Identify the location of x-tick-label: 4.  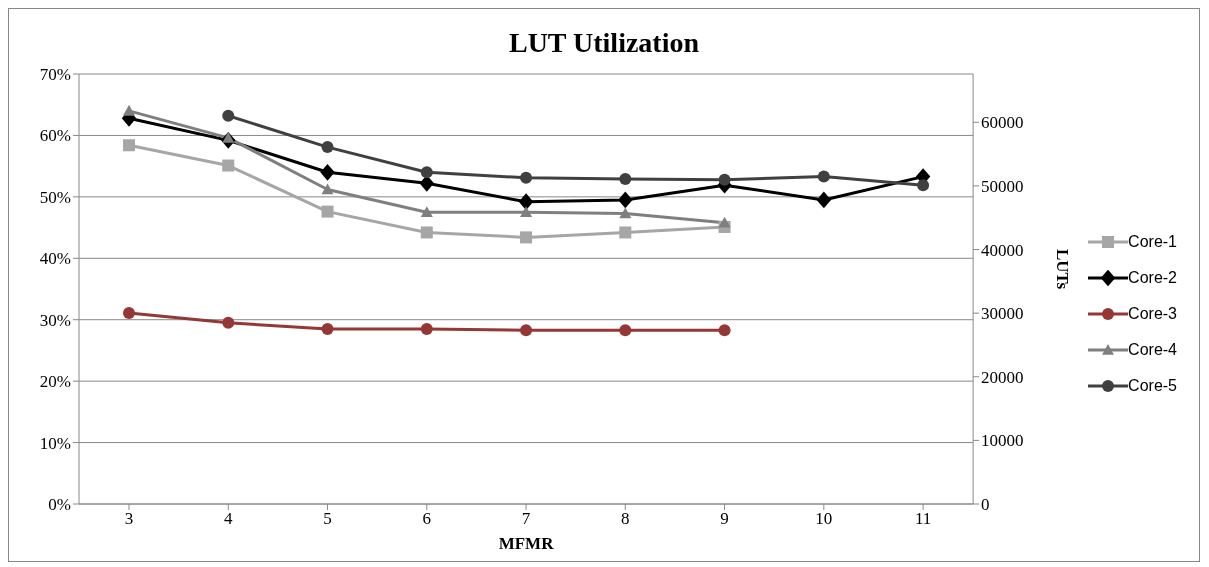
(229, 519).